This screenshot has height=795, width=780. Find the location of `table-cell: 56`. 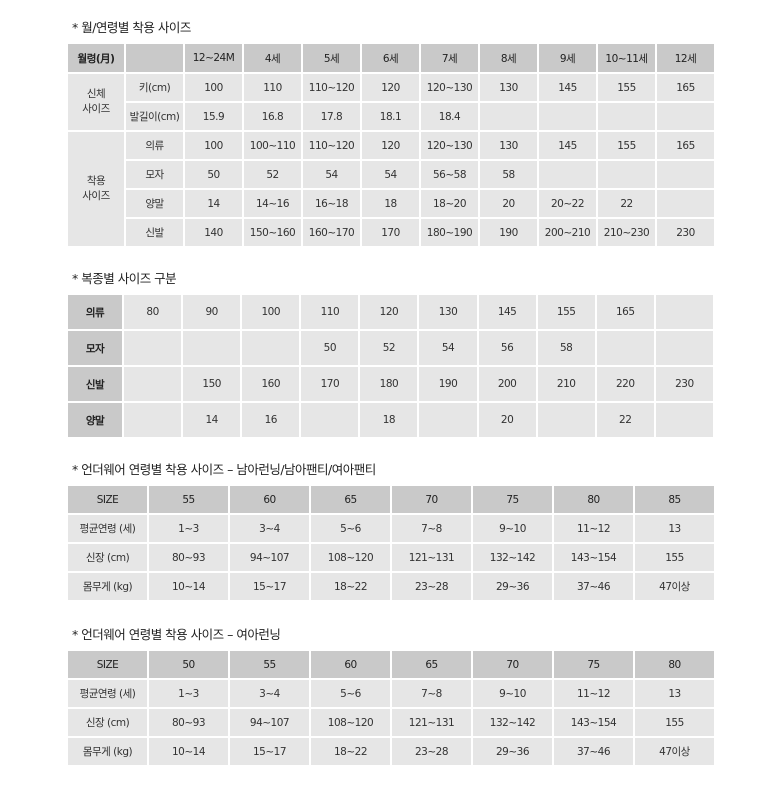

table-cell: 56 is located at coordinates (507, 348).